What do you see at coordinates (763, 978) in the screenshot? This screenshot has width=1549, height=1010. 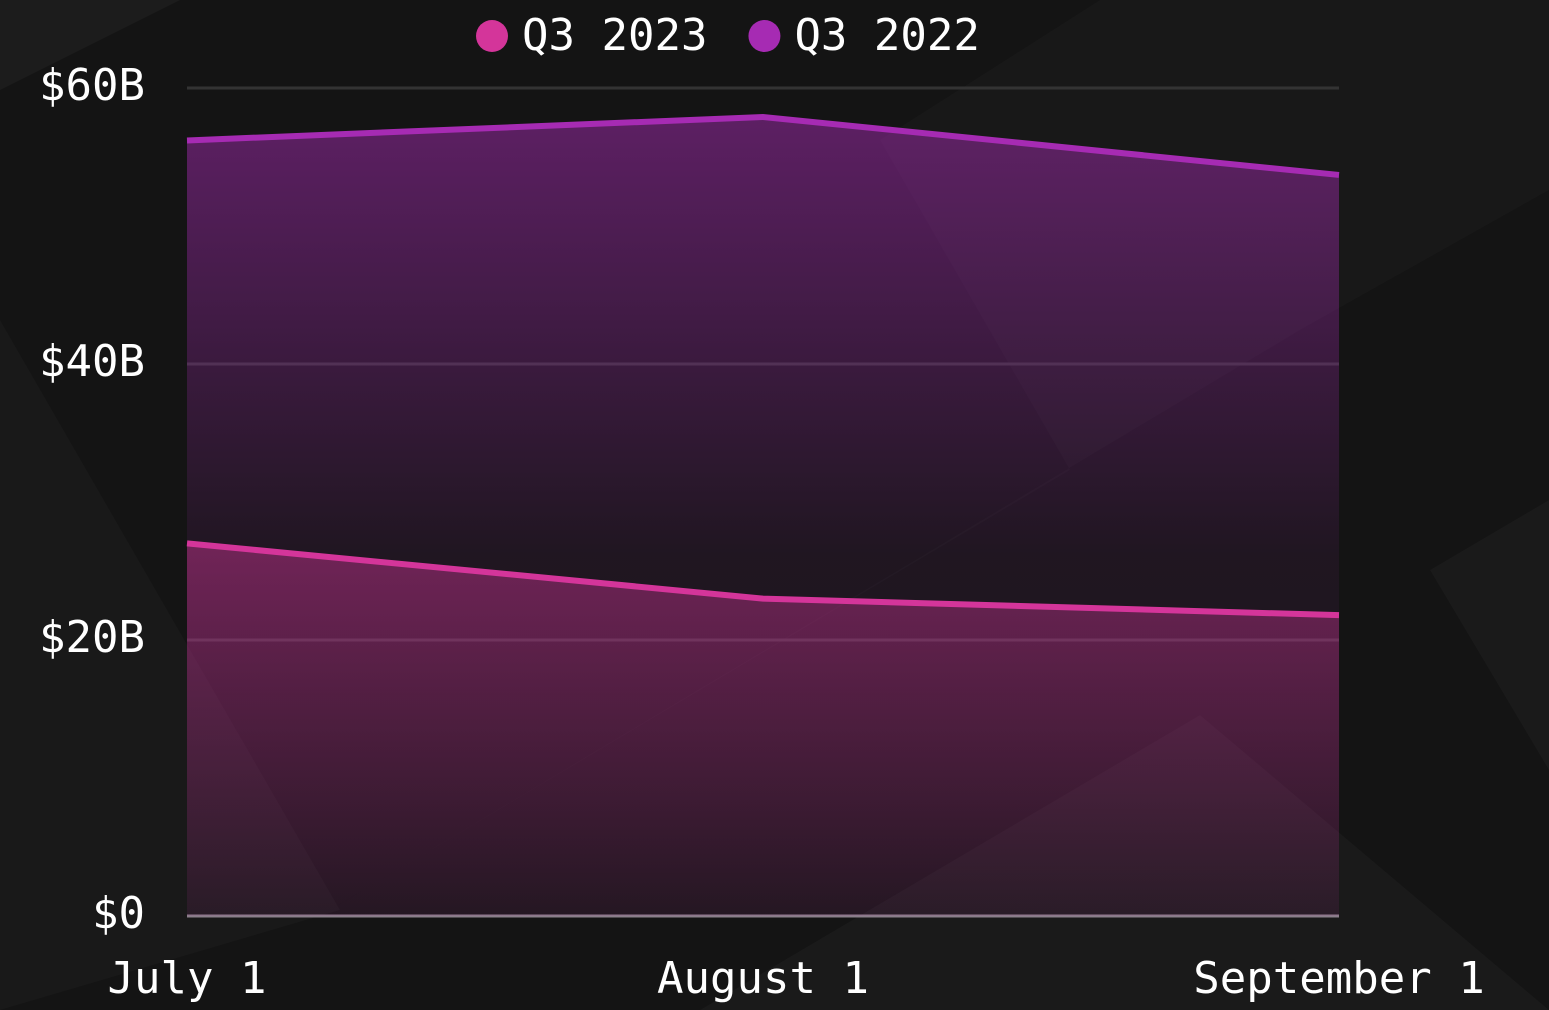 I see `x-tick-label: August 1` at bounding box center [763, 978].